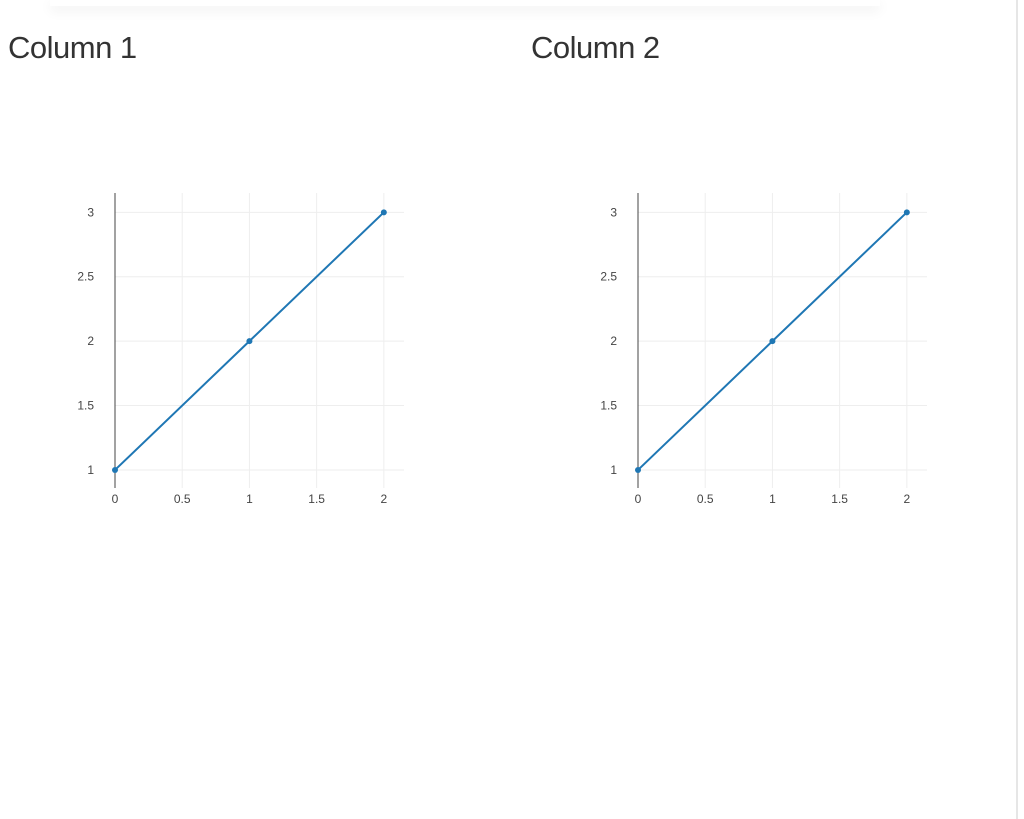  What do you see at coordinates (72, 47) in the screenshot?
I see `column-heading: Column 1` at bounding box center [72, 47].